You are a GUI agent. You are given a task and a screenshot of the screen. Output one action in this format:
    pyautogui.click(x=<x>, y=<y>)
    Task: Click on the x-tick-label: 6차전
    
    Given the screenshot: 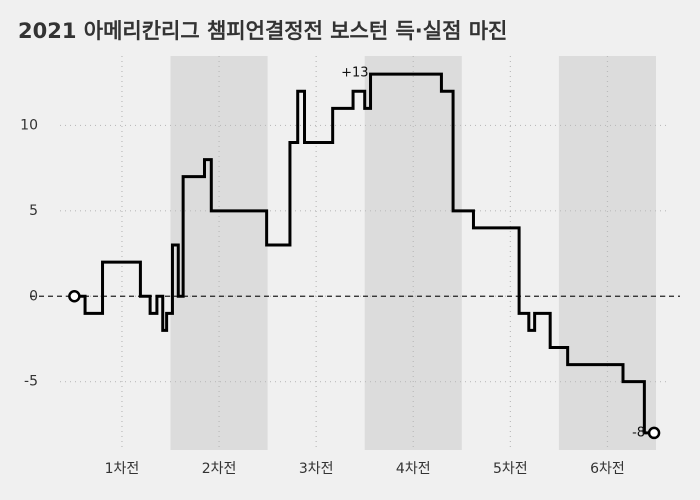 What is the action you would take?
    pyautogui.click(x=607, y=469)
    